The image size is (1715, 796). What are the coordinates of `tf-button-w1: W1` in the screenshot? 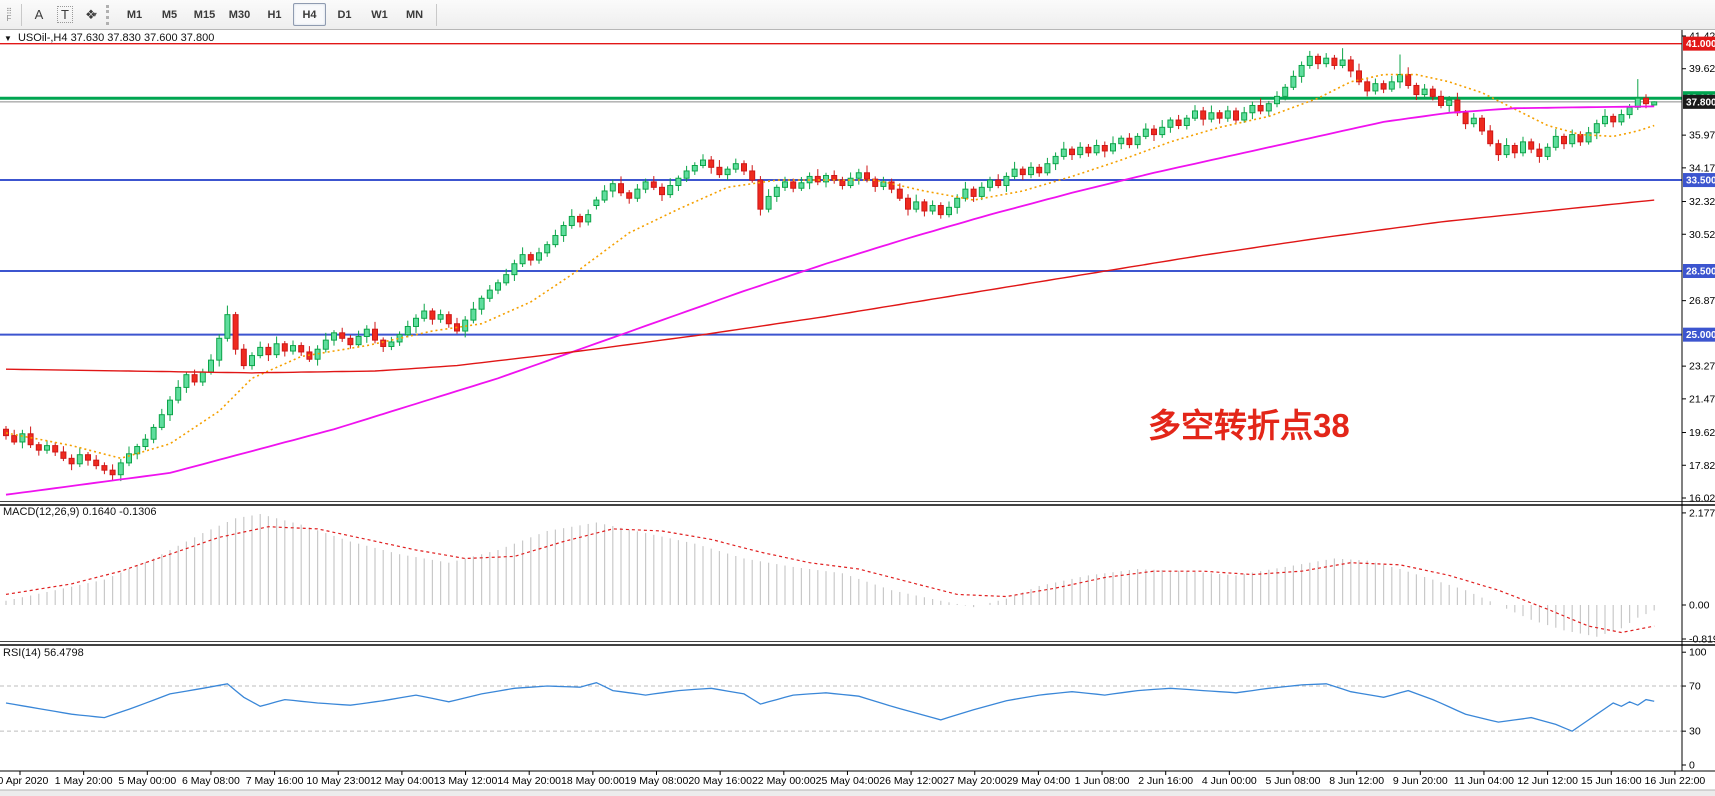 It's located at (379, 14).